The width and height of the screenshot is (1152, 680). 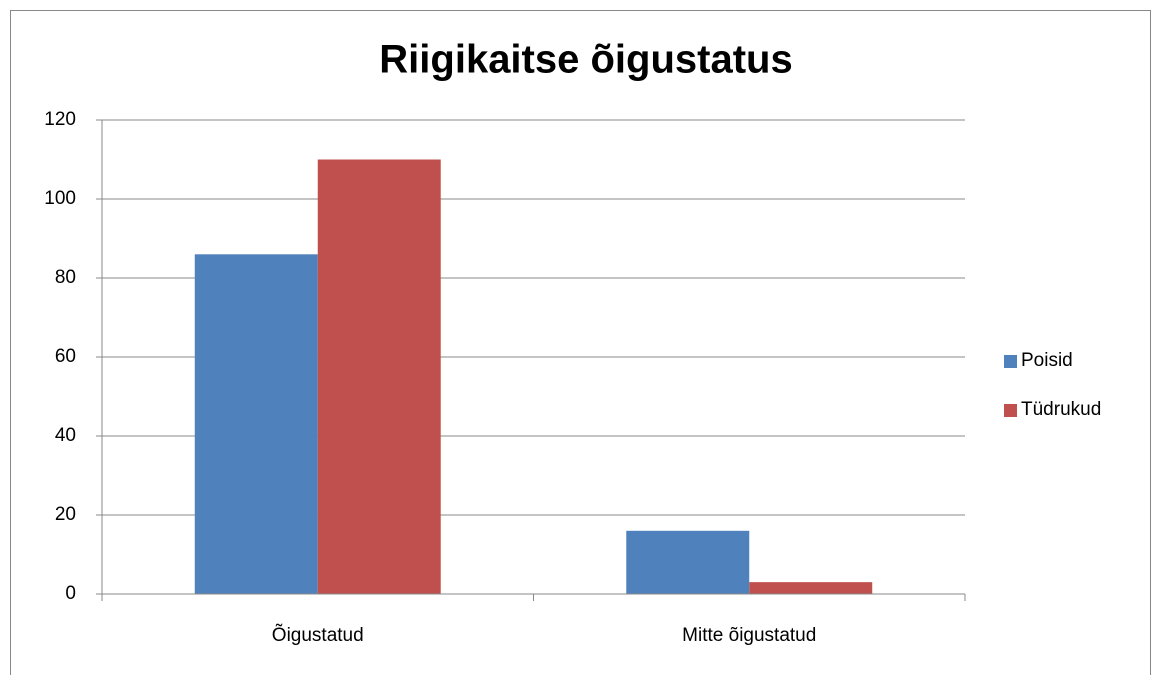 What do you see at coordinates (65, 514) in the screenshot?
I see `y-tick-label: 20` at bounding box center [65, 514].